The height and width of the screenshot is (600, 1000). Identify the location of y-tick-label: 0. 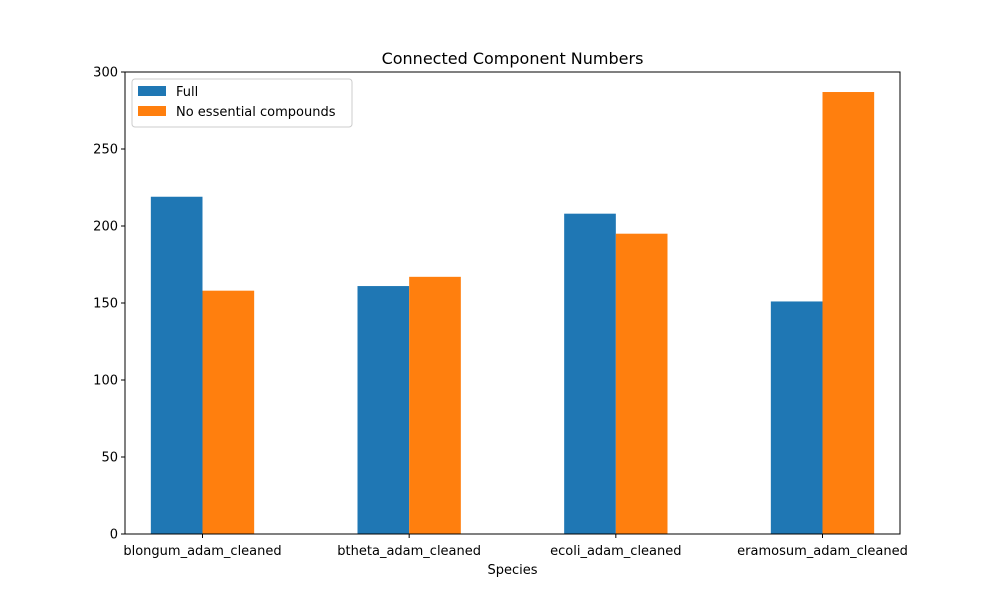
(114, 535).